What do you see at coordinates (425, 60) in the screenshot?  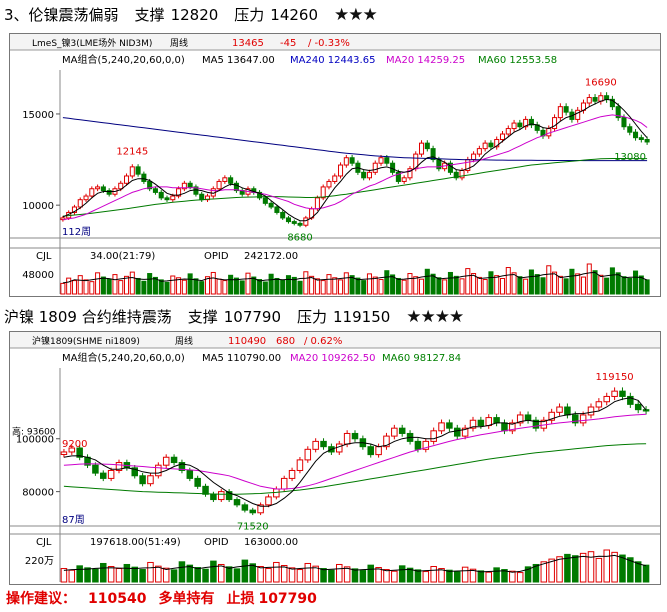 I see `ma20-value: MA20 14259.25` at bounding box center [425, 60].